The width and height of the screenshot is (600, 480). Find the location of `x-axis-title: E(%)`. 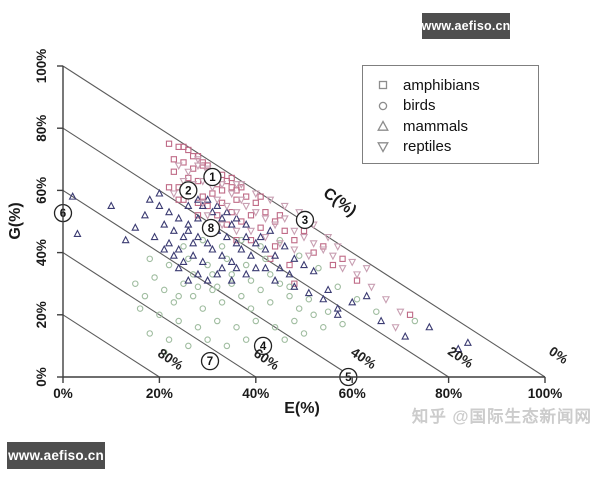

x-axis-title: E(%) is located at coordinates (302, 408).